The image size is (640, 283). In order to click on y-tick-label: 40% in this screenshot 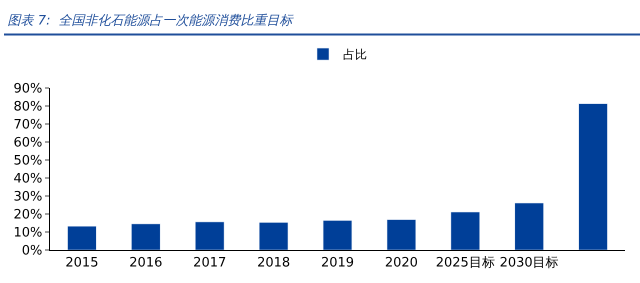, I will do `click(27, 179)`.